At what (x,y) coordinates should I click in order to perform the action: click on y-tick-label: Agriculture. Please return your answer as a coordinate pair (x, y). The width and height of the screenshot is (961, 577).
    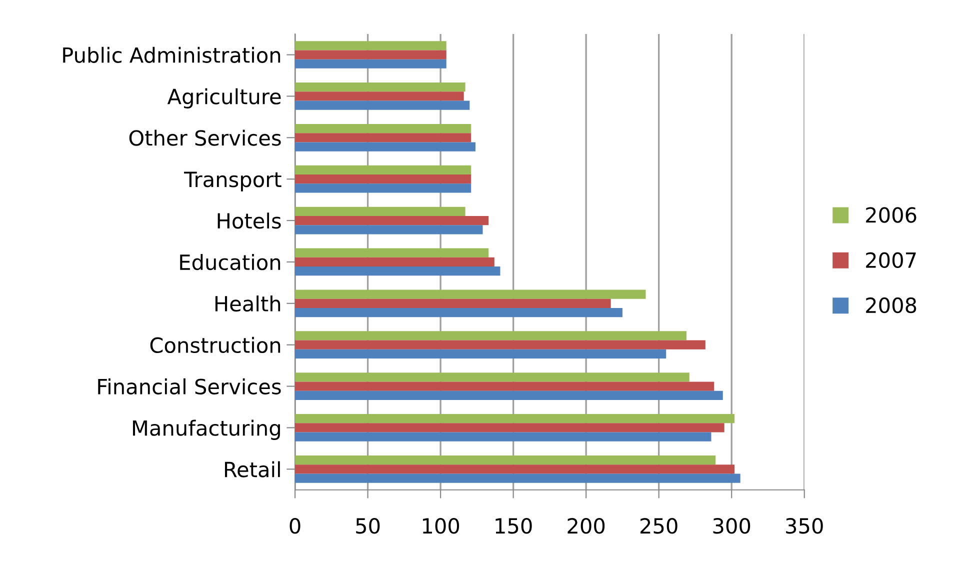
    Looking at the image, I should click on (224, 98).